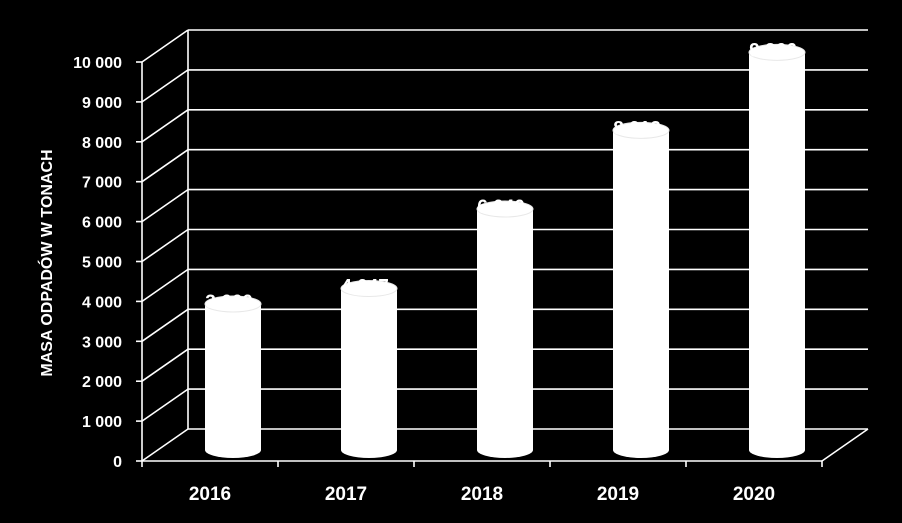 The height and width of the screenshot is (523, 902). I want to click on floor-edge, so click(845, 445).